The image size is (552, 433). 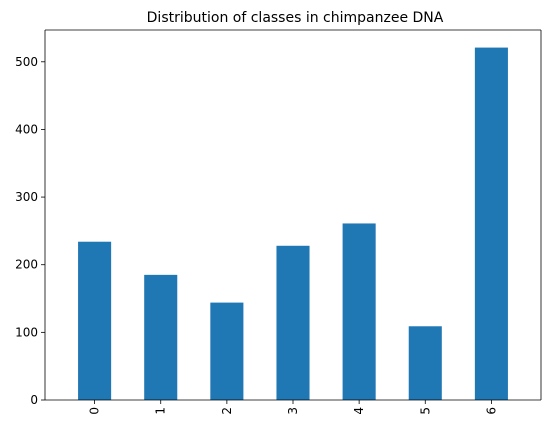 I want to click on x-tick-label-3: 3, so click(x=293, y=411).